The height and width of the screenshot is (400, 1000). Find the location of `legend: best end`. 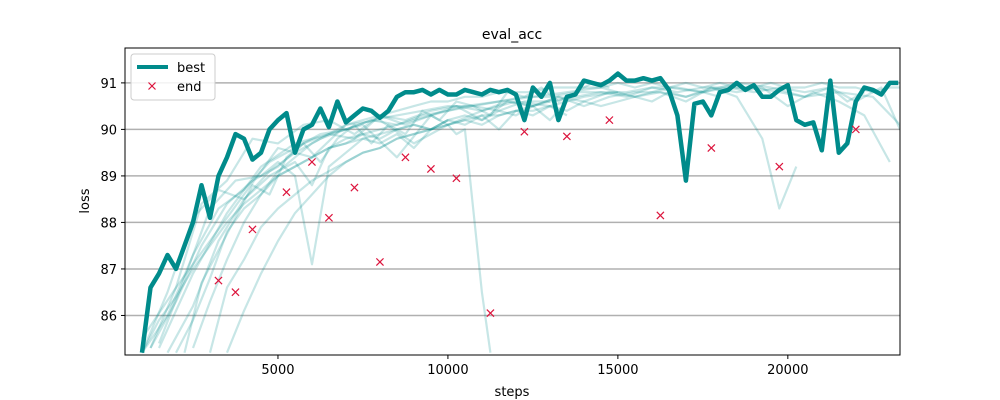

legend: best end is located at coordinates (173, 77).